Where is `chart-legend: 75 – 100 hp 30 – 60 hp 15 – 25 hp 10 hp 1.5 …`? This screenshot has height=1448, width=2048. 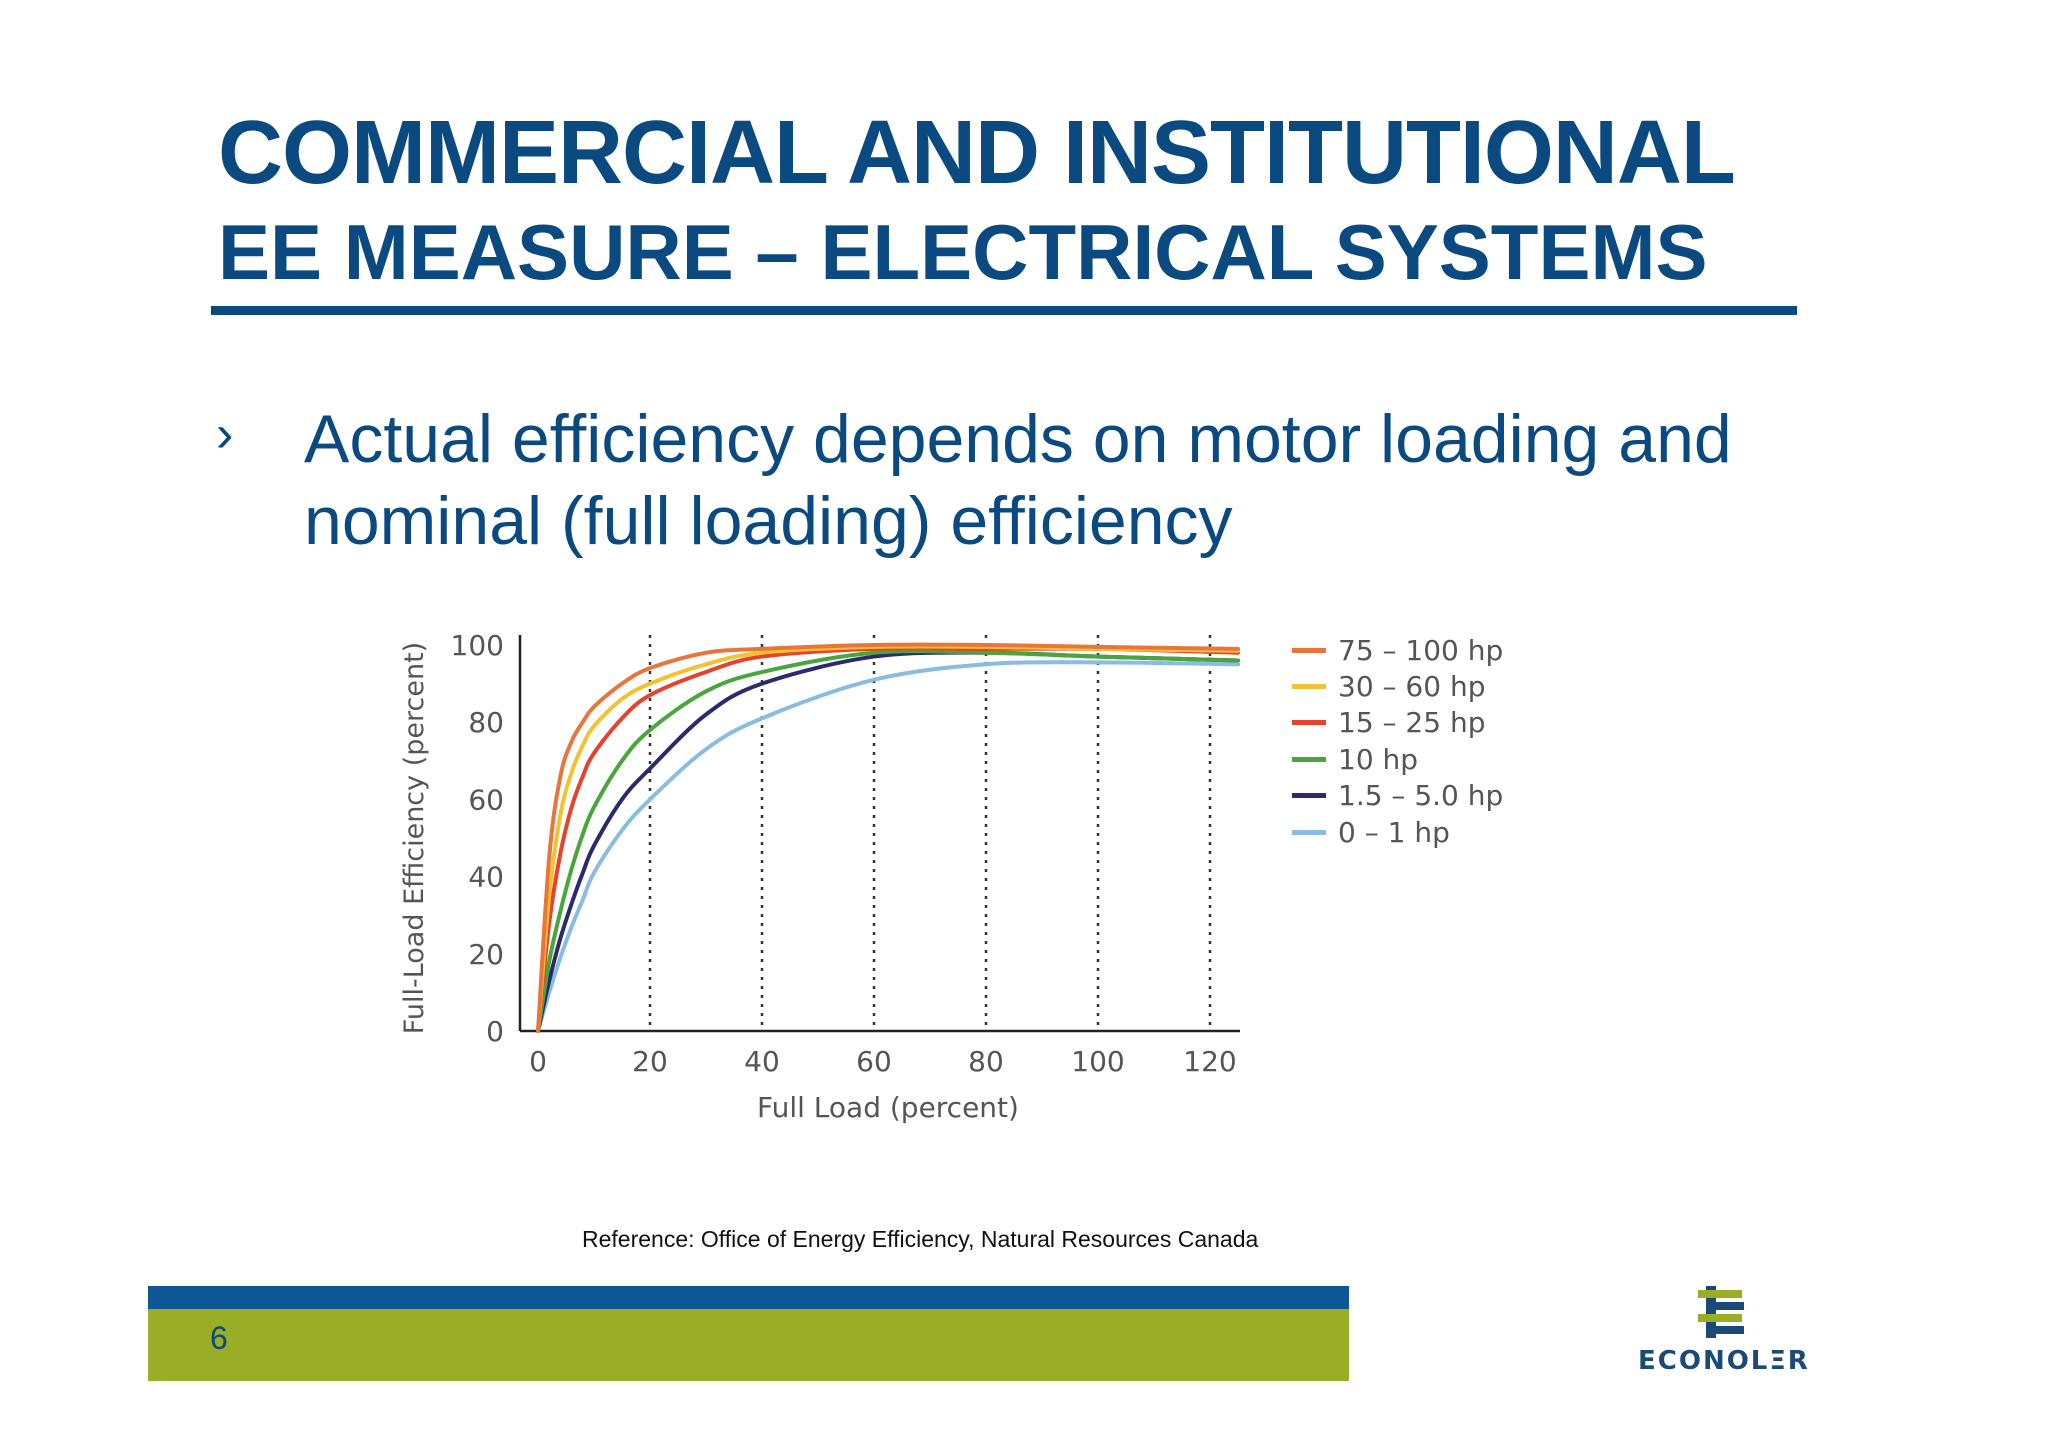 chart-legend: 75 – 100 hp 30 – 60 hp 15 – 25 hp 10 hp 1.5 … is located at coordinates (1397, 741).